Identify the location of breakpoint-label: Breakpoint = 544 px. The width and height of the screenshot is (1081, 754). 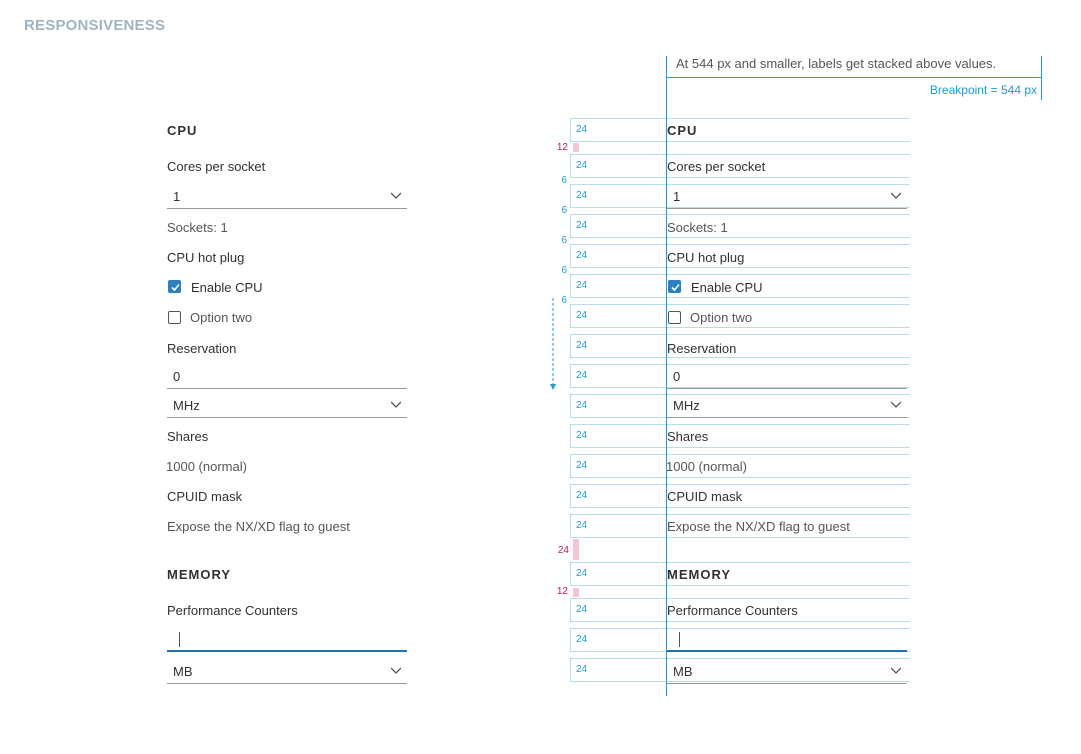
(983, 90).